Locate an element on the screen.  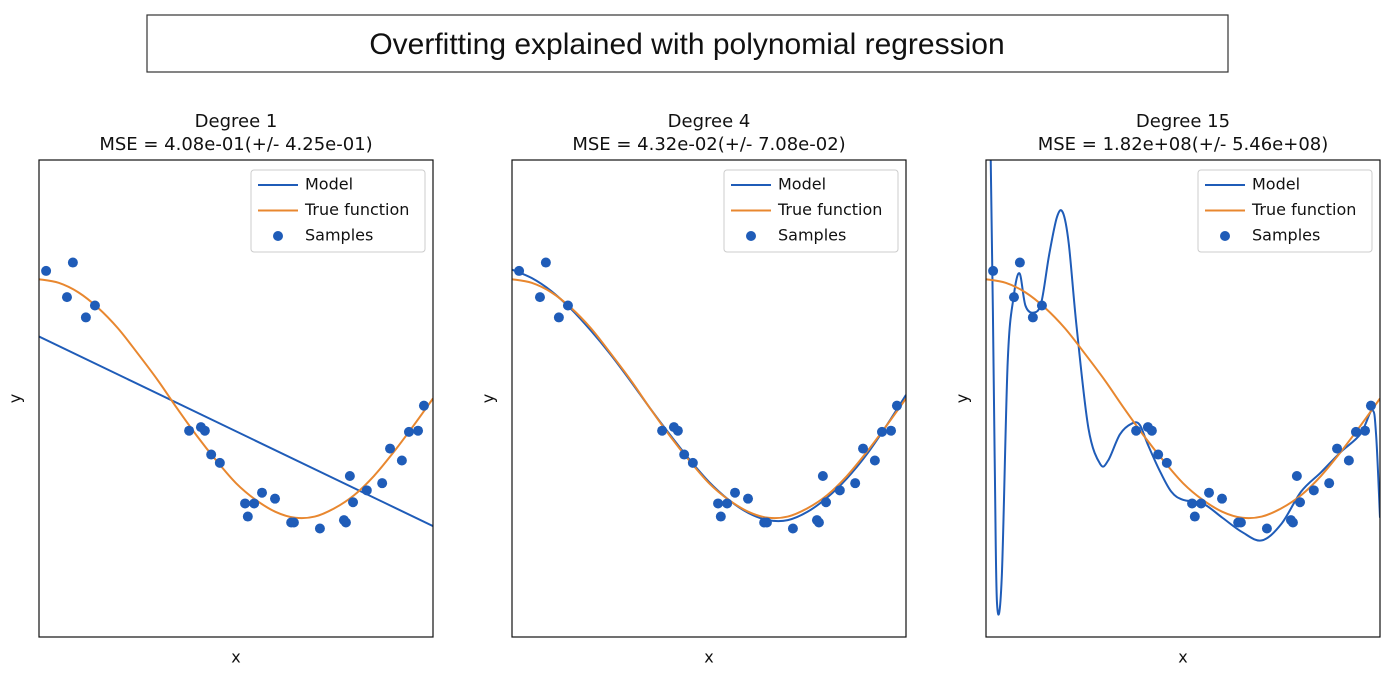
subplot-title: Degree 15 is located at coordinates (1183, 121).